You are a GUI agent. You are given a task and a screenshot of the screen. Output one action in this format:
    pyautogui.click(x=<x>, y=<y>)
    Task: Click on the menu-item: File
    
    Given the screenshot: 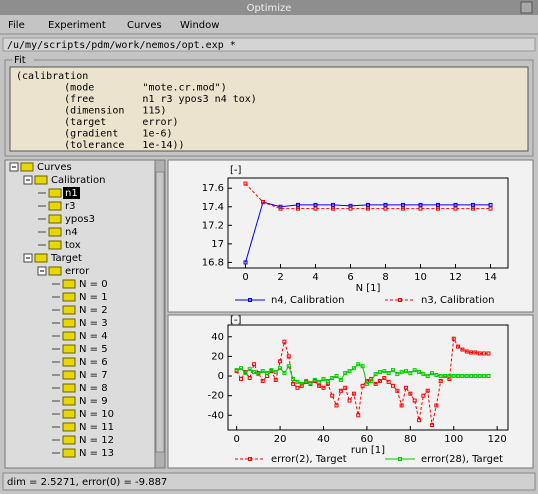 What is the action you would take?
    pyautogui.click(x=16, y=25)
    